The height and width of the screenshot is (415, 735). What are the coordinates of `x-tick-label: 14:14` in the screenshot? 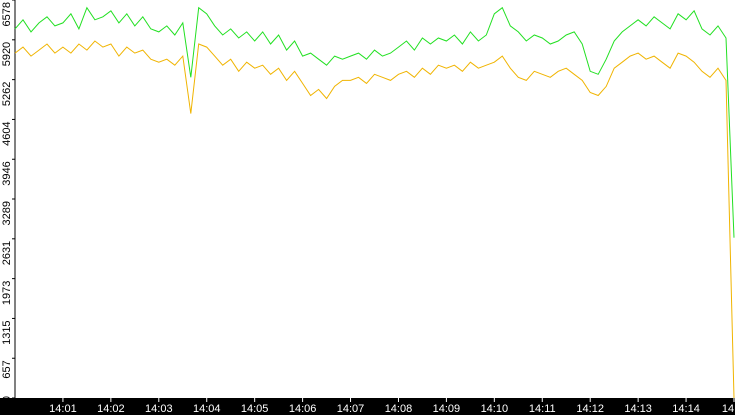 It's located at (686, 409).